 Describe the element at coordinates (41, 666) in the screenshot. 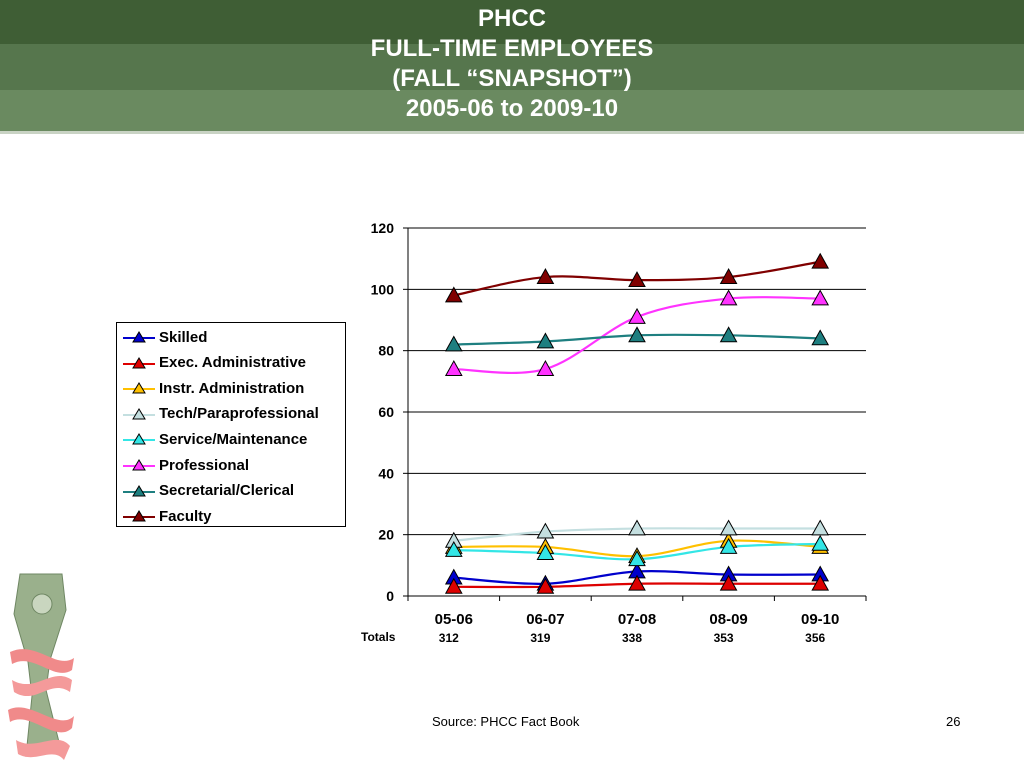

I see `money-tape-illustration-icon` at that location.